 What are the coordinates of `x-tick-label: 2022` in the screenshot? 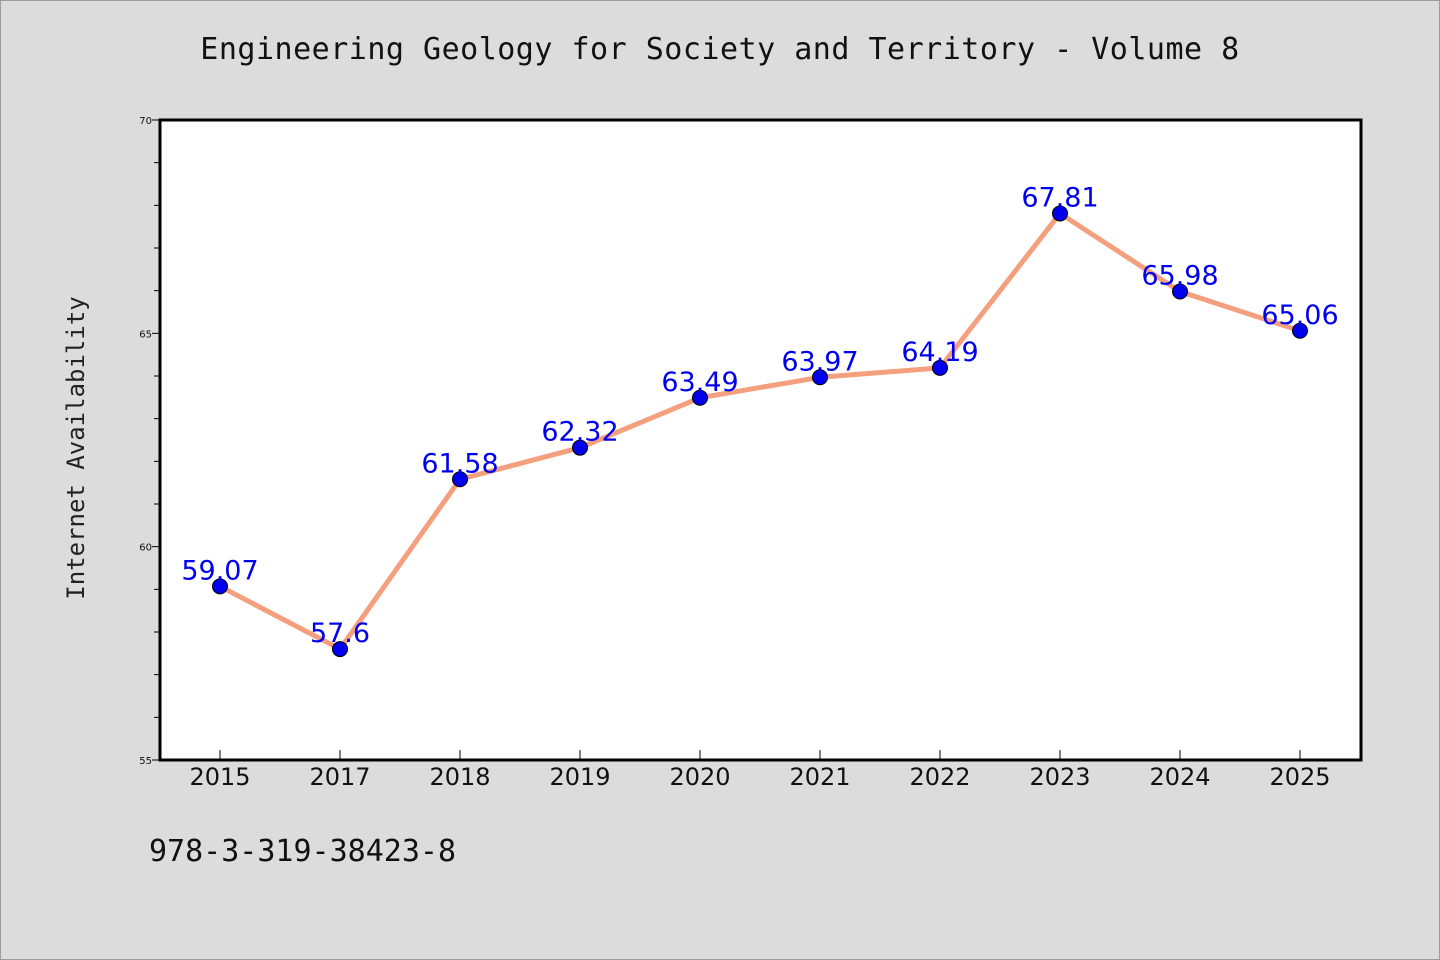 It's located at (939, 777).